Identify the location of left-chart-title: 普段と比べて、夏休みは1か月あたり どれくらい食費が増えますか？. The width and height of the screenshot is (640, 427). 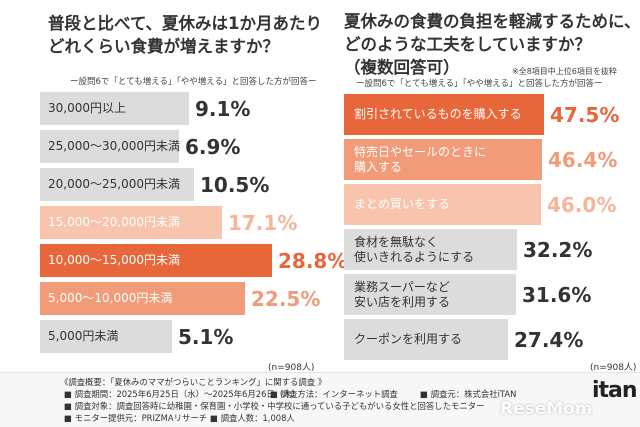
(185, 35).